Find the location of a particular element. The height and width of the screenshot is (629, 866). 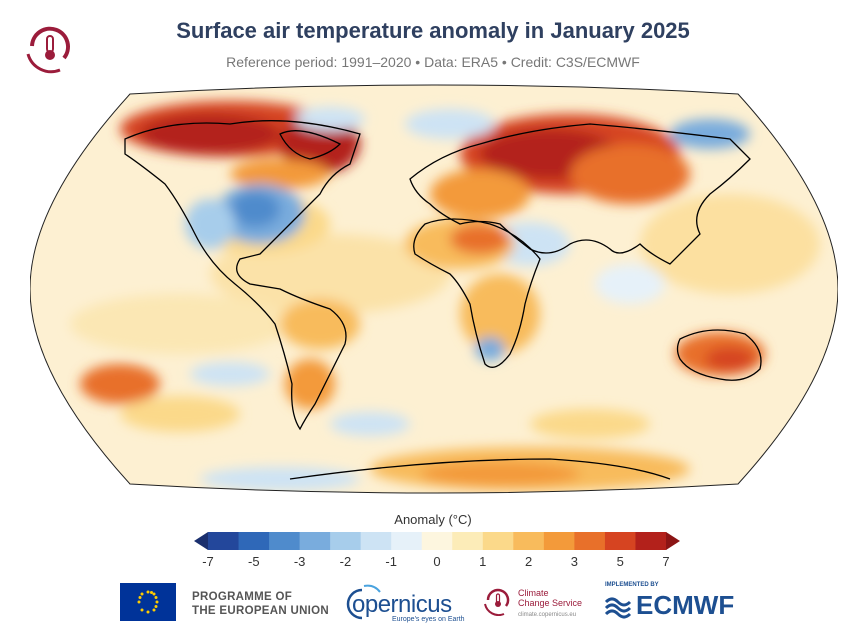

colorbar-tick-label: 3 is located at coordinates (574, 561).